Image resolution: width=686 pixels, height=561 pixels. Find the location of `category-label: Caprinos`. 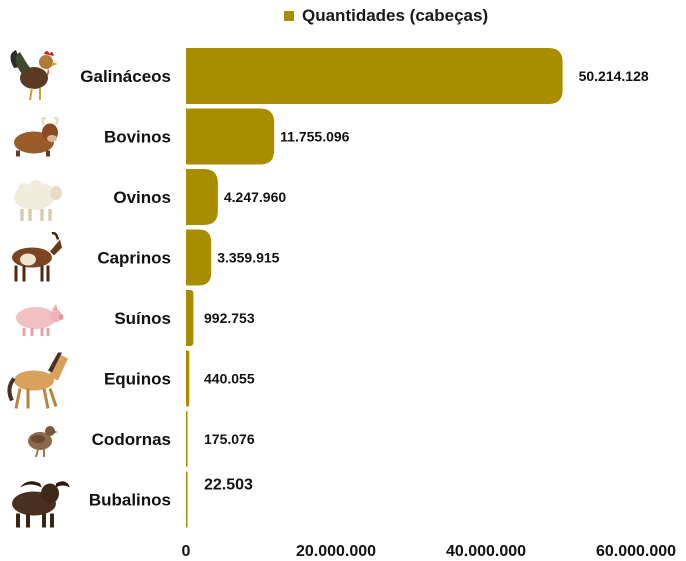

category-label: Caprinos is located at coordinates (134, 258).